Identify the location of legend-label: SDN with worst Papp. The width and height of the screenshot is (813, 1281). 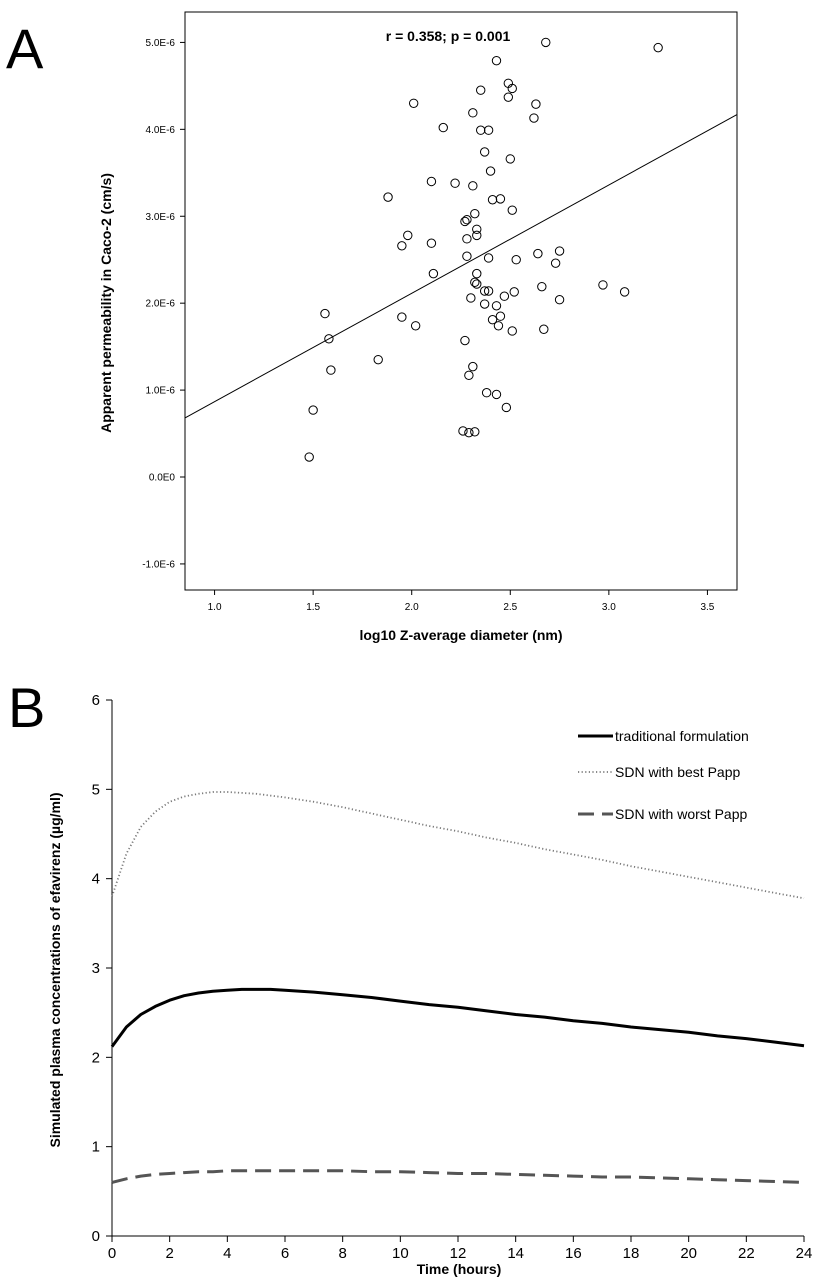
(681, 814).